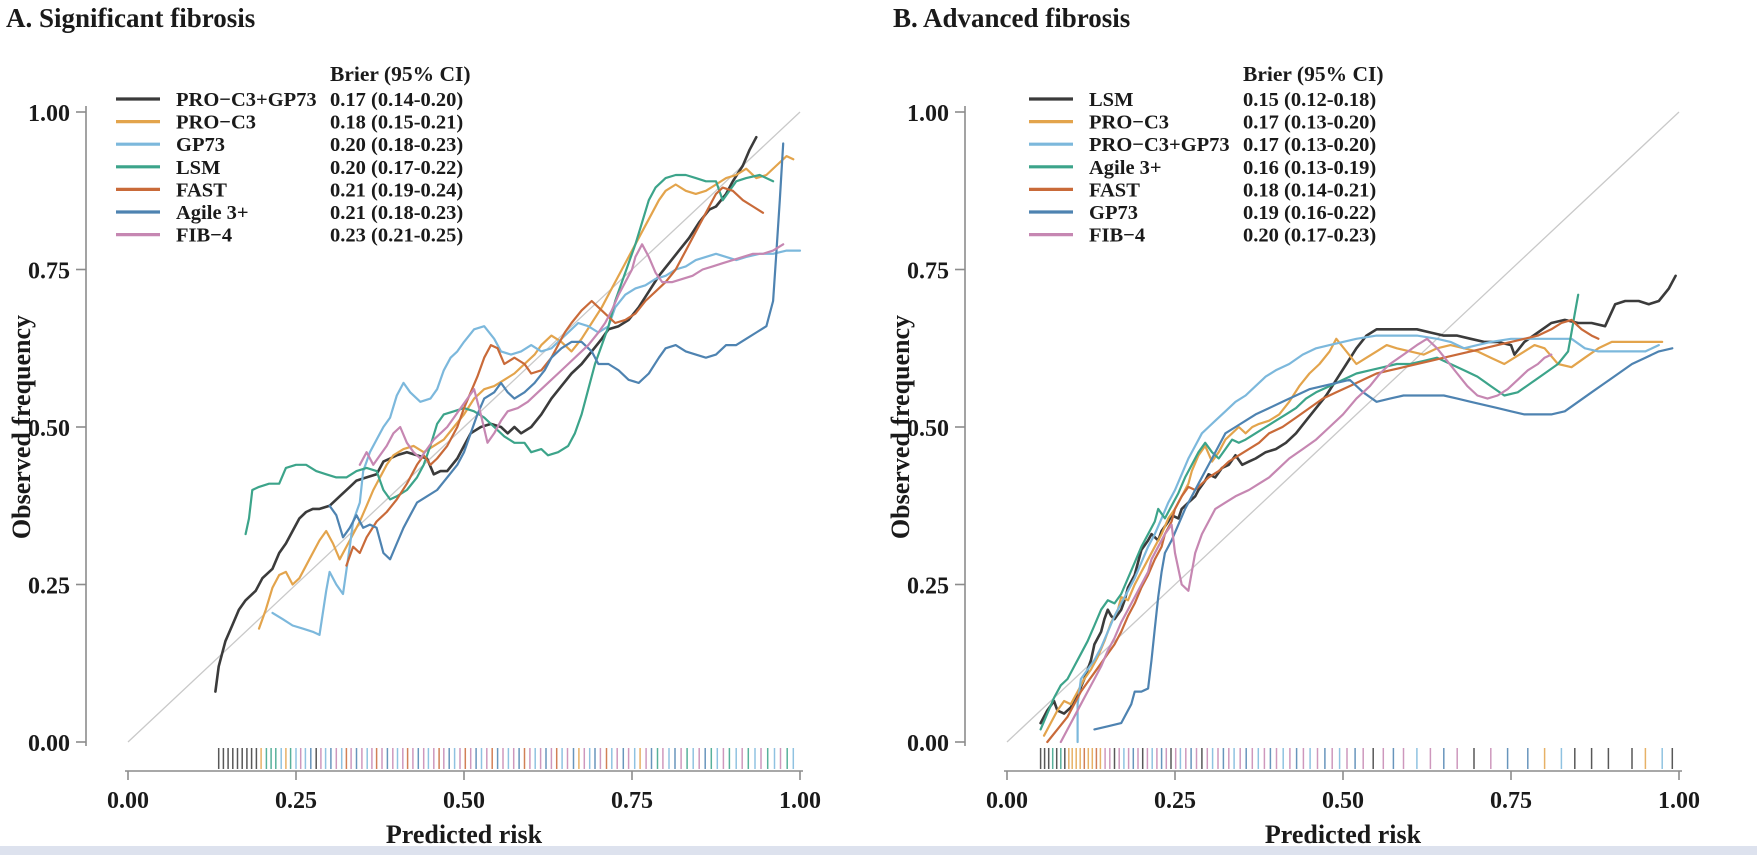  Describe the element at coordinates (1309, 168) in the screenshot. I see `legend-brier-value: 0.16 (0.13-0.19)` at that location.